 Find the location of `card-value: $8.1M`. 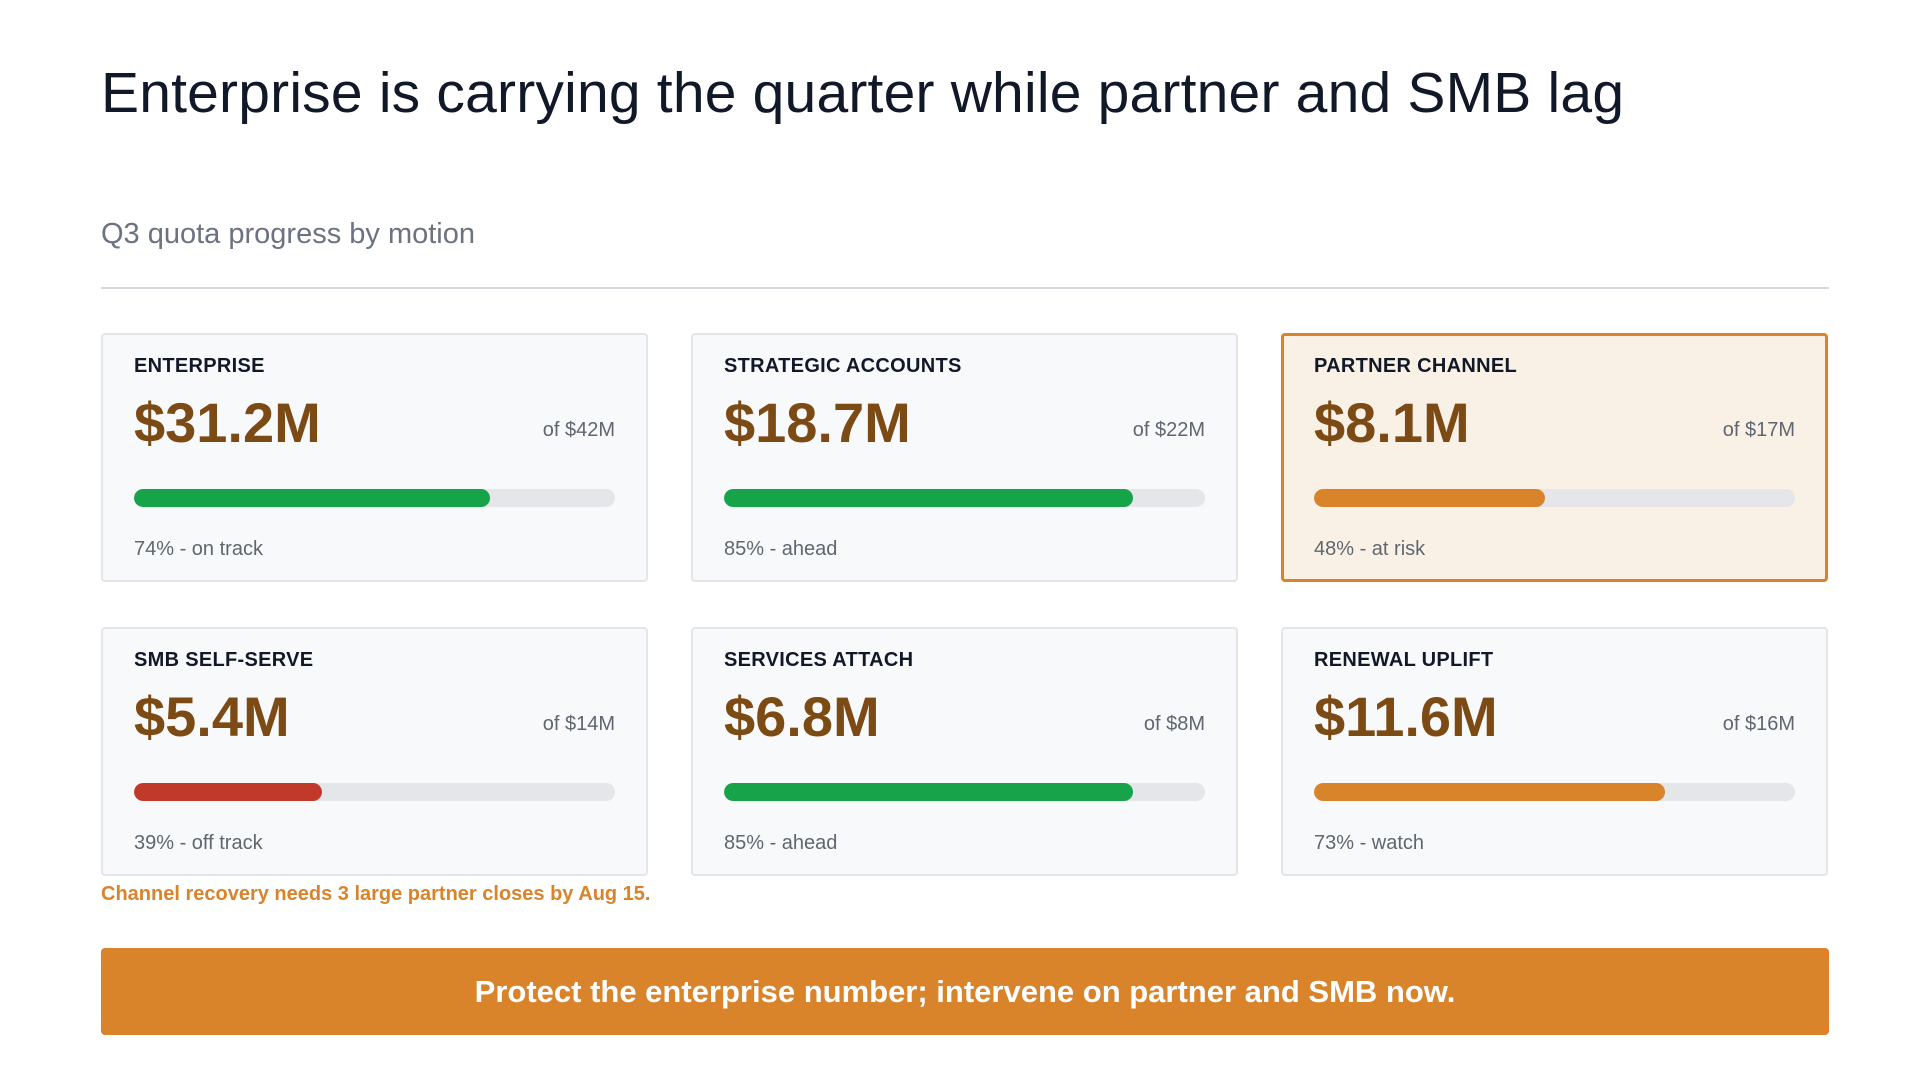

card-value: $8.1M is located at coordinates (1392, 422).